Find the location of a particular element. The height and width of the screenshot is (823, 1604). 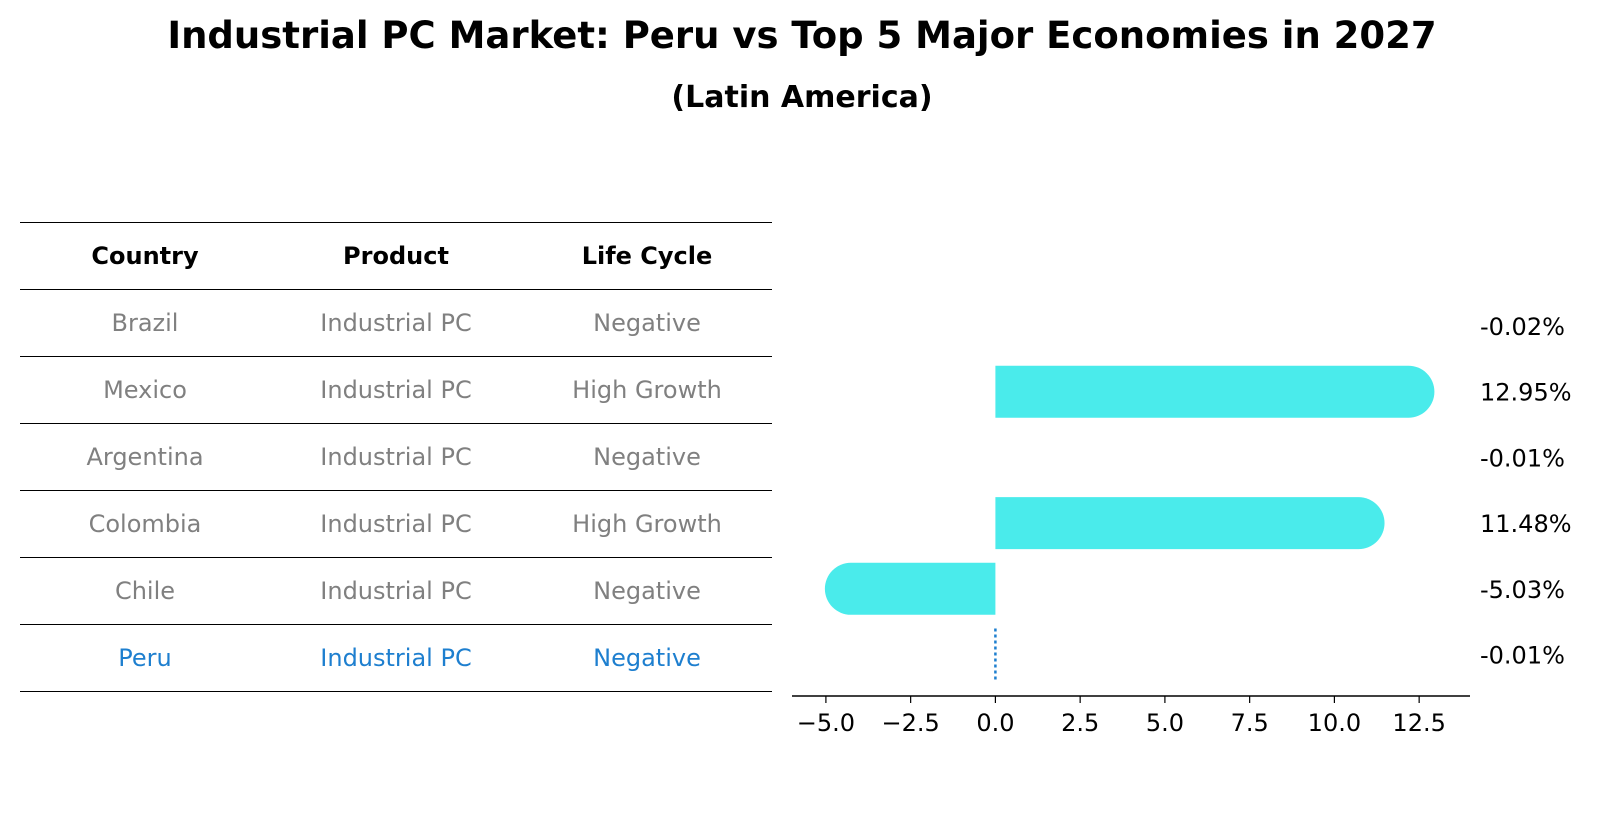

value-label-chile: -5.03% is located at coordinates (1522, 590).